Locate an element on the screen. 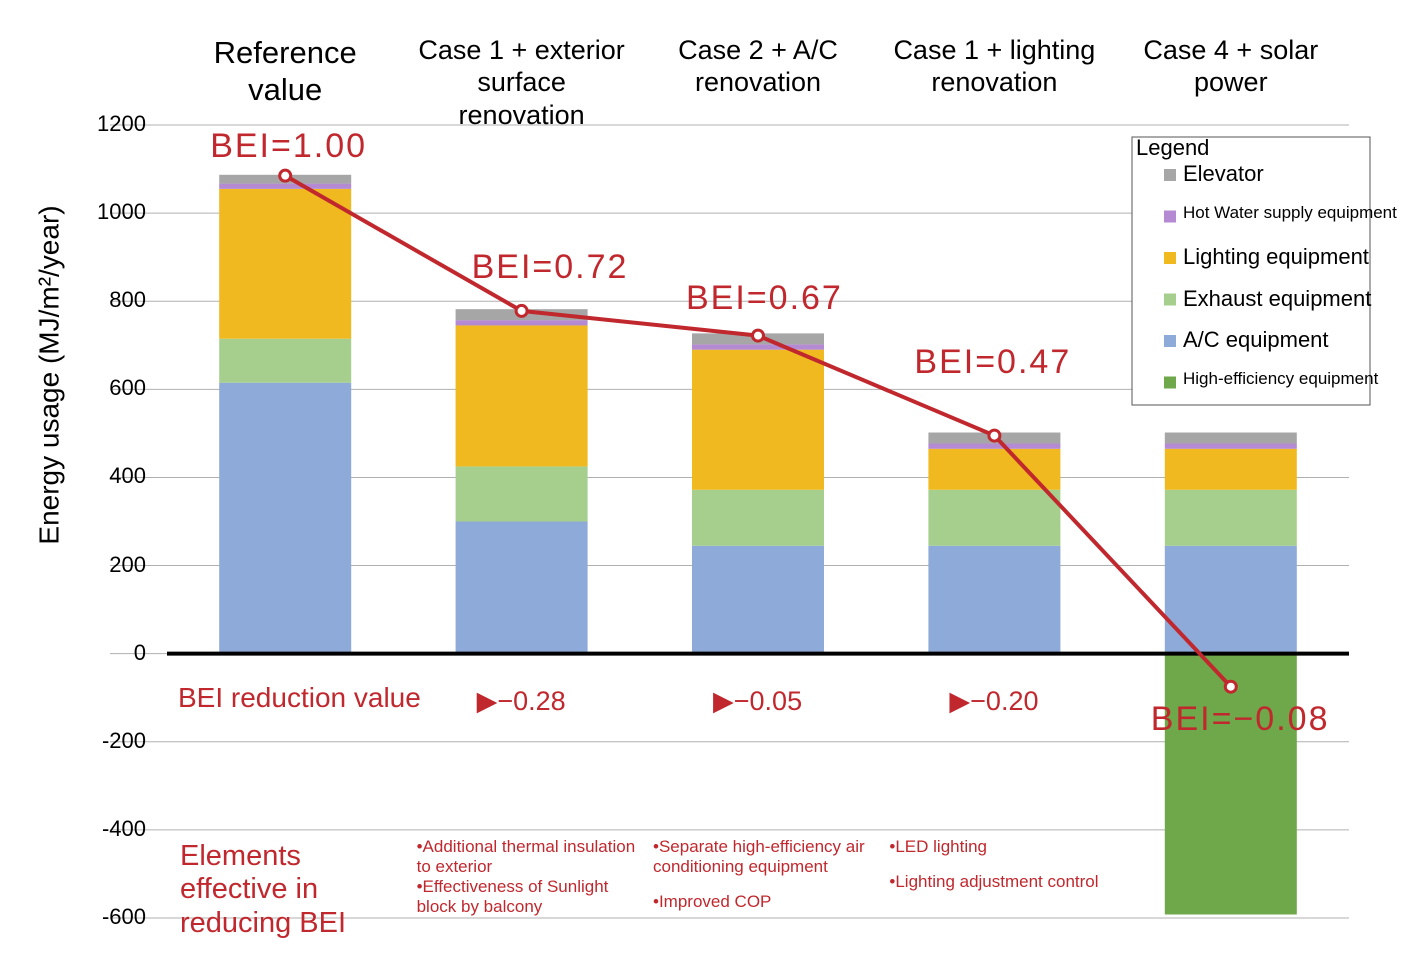  legend-label: Exhaust equipment is located at coordinates (1277, 298).